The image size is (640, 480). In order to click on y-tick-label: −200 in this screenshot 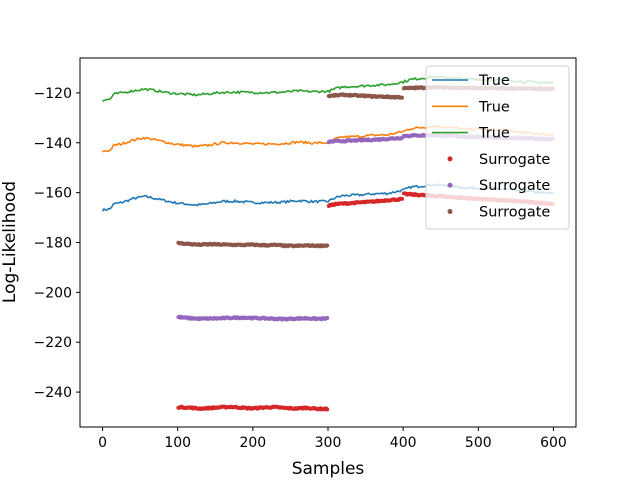, I will do `click(53, 293)`.